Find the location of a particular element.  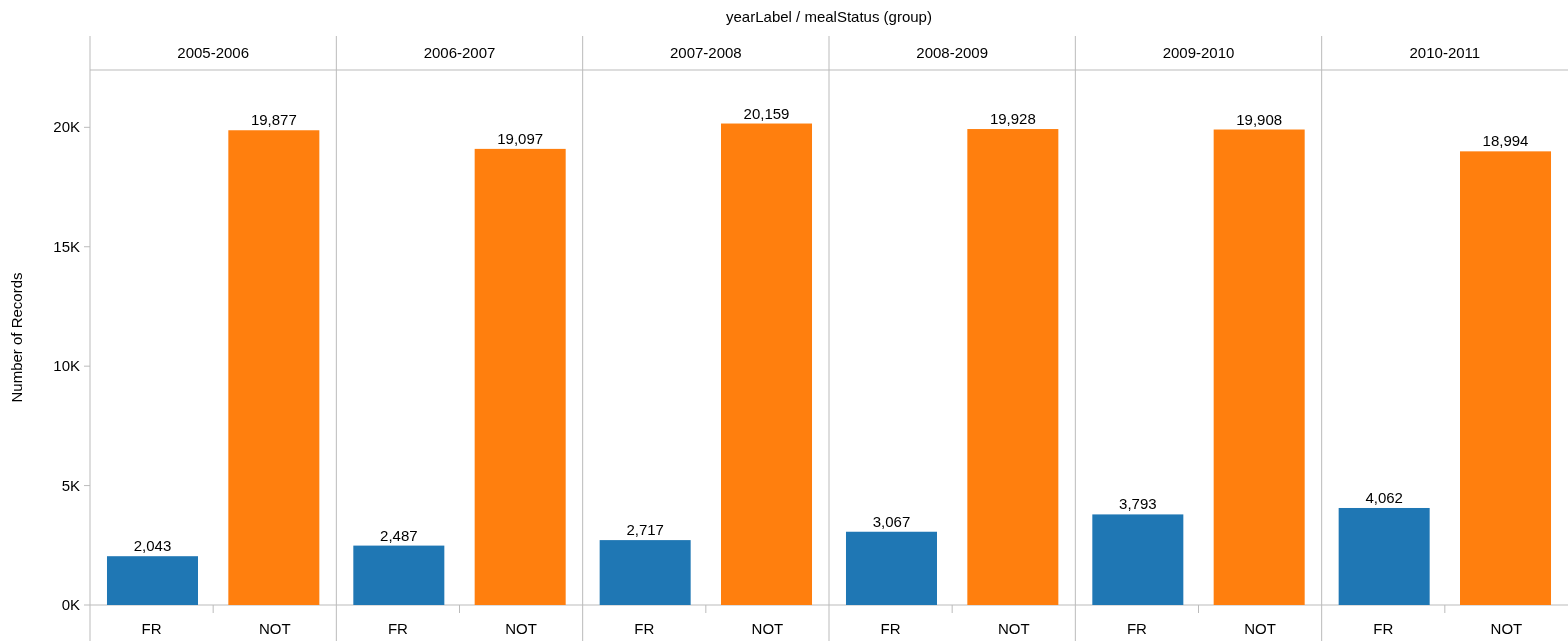

data-label: 3,793 is located at coordinates (1138, 504).